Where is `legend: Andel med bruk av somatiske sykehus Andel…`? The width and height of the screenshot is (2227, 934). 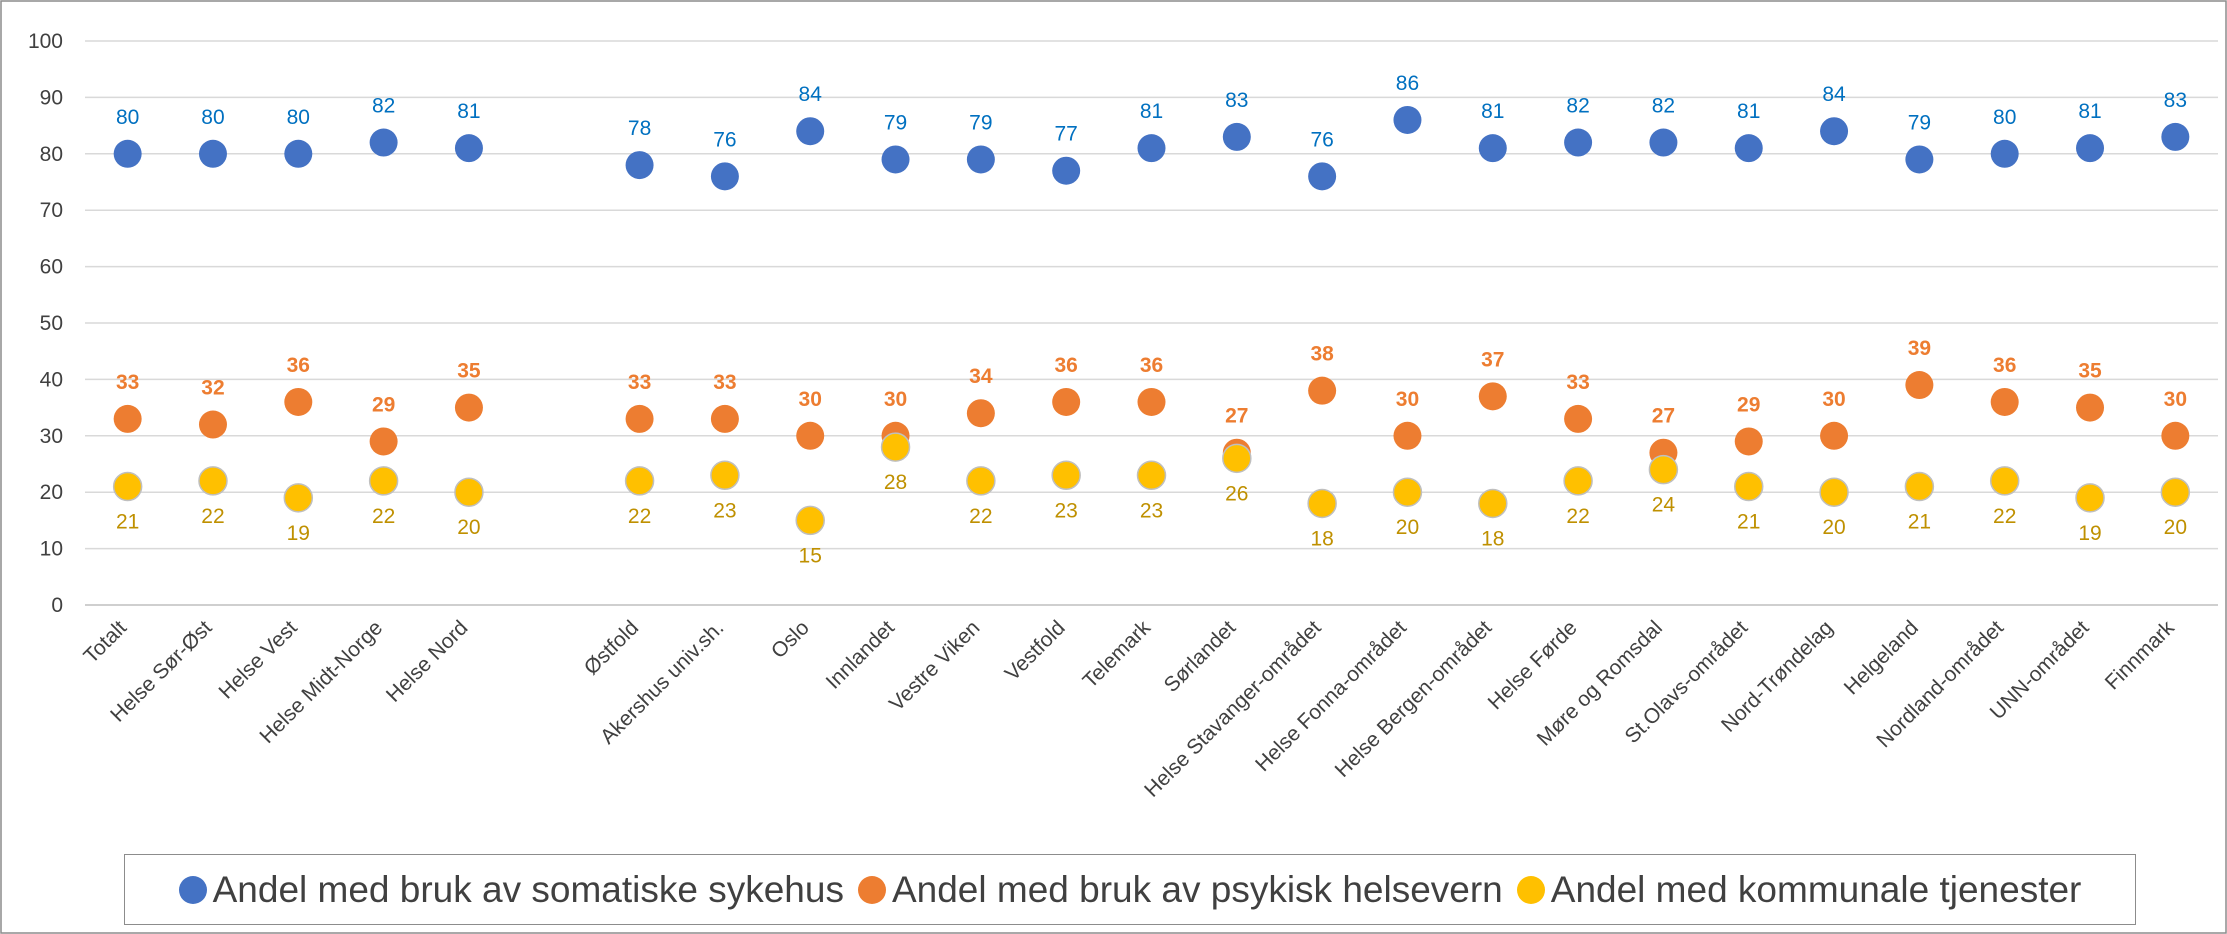 legend: Andel med bruk av somatiske sykehus Andel… is located at coordinates (1130, 889).